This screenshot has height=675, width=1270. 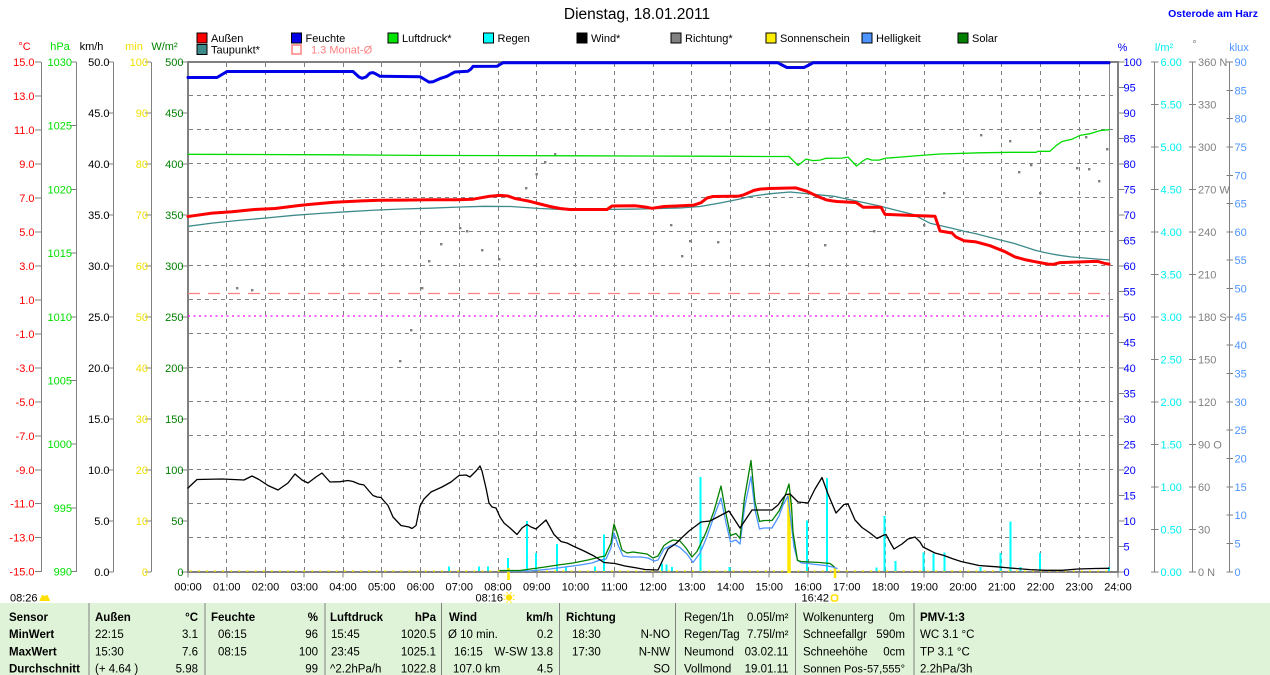 I want to click on svg-text: Ø 10 min., so click(x=473, y=635).